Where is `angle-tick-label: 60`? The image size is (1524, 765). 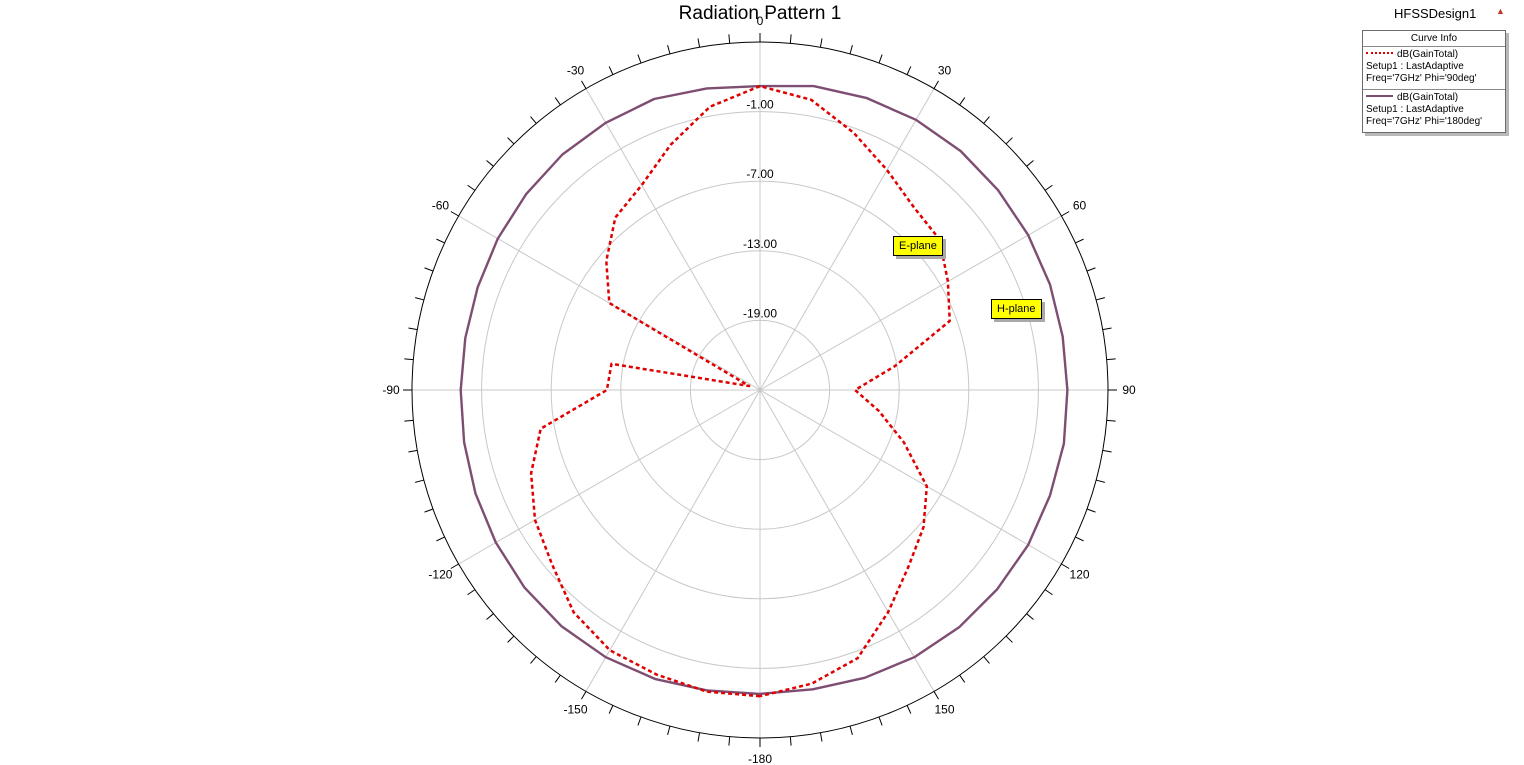
angle-tick-label: 60 is located at coordinates (1080, 206).